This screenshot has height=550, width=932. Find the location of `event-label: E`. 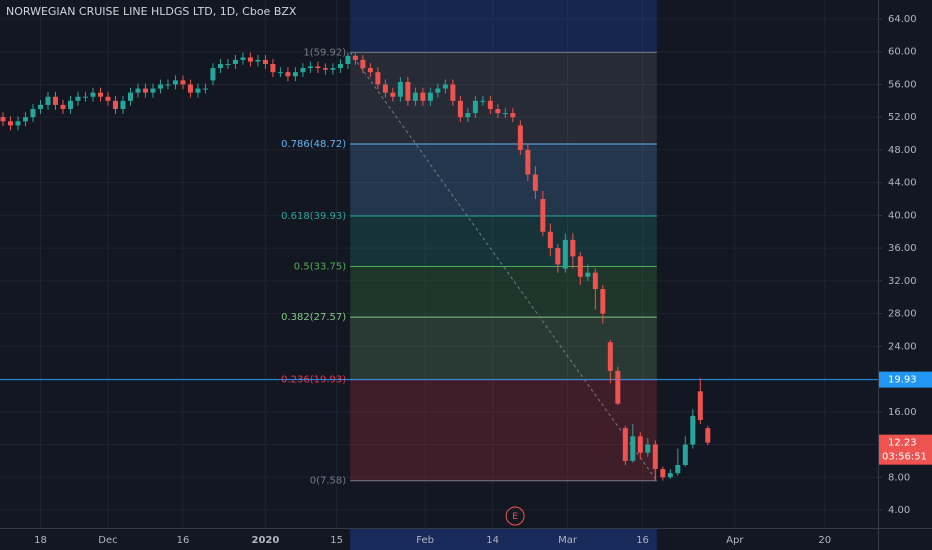

event-label: E is located at coordinates (515, 517).